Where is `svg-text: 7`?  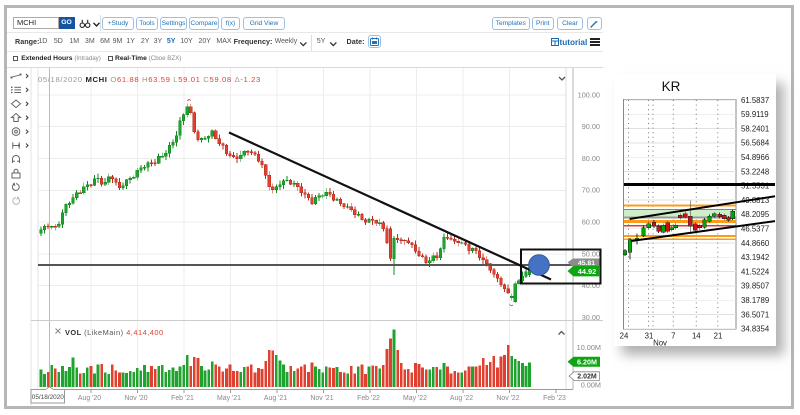 svg-text: 7 is located at coordinates (673, 336).